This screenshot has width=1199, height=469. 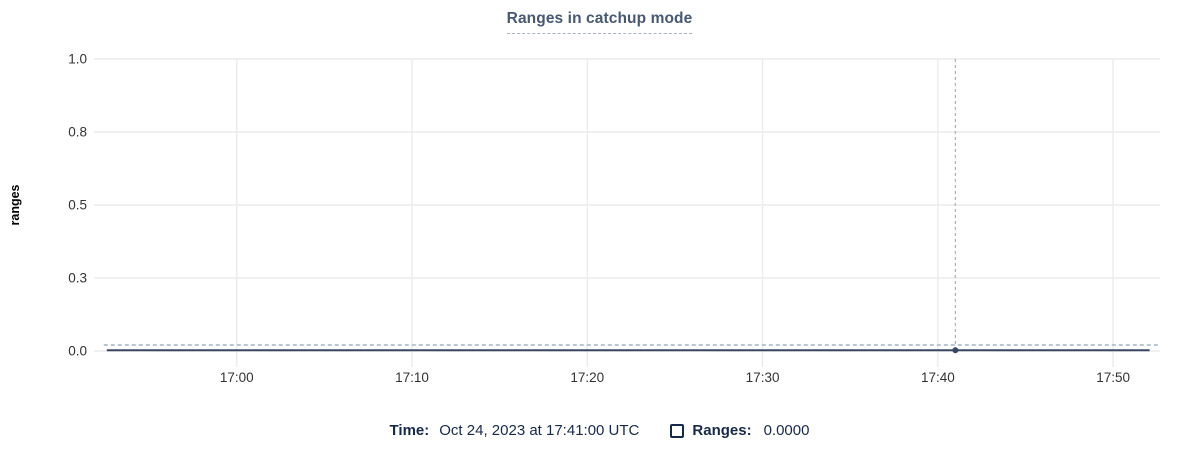 What do you see at coordinates (587, 377) in the screenshot?
I see `x-tick-label: 17:20` at bounding box center [587, 377].